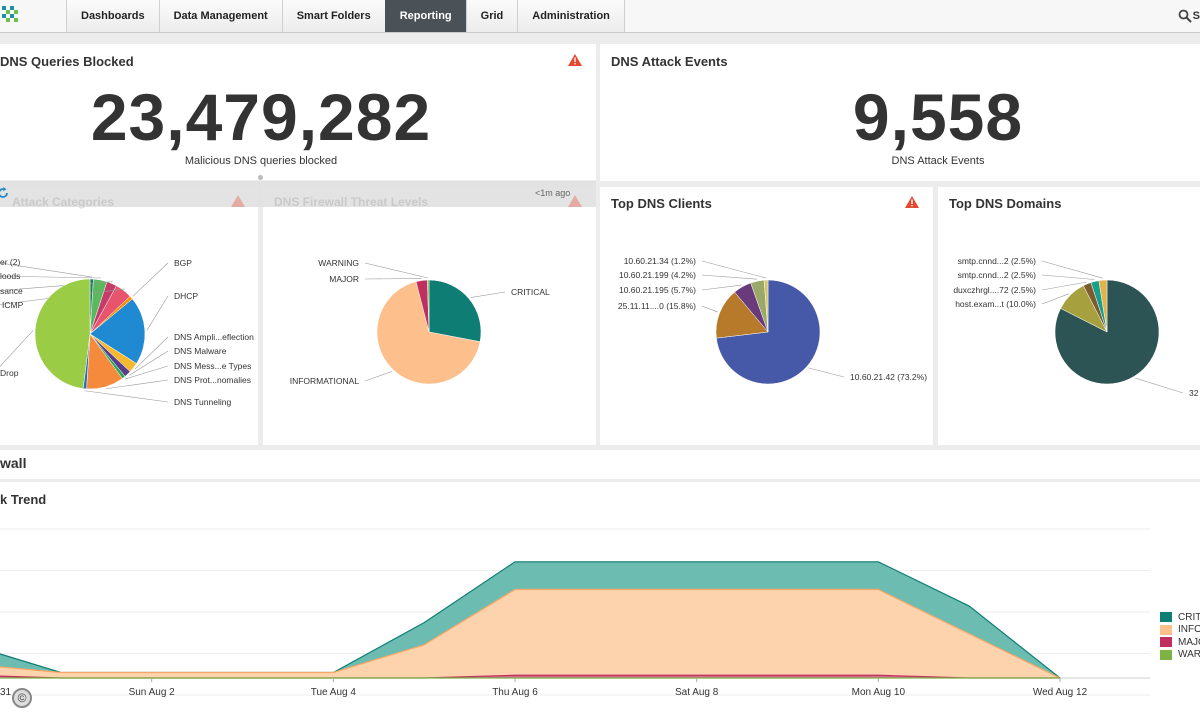  Describe the element at coordinates (260, 177) in the screenshot. I see `scroll-dot` at that location.